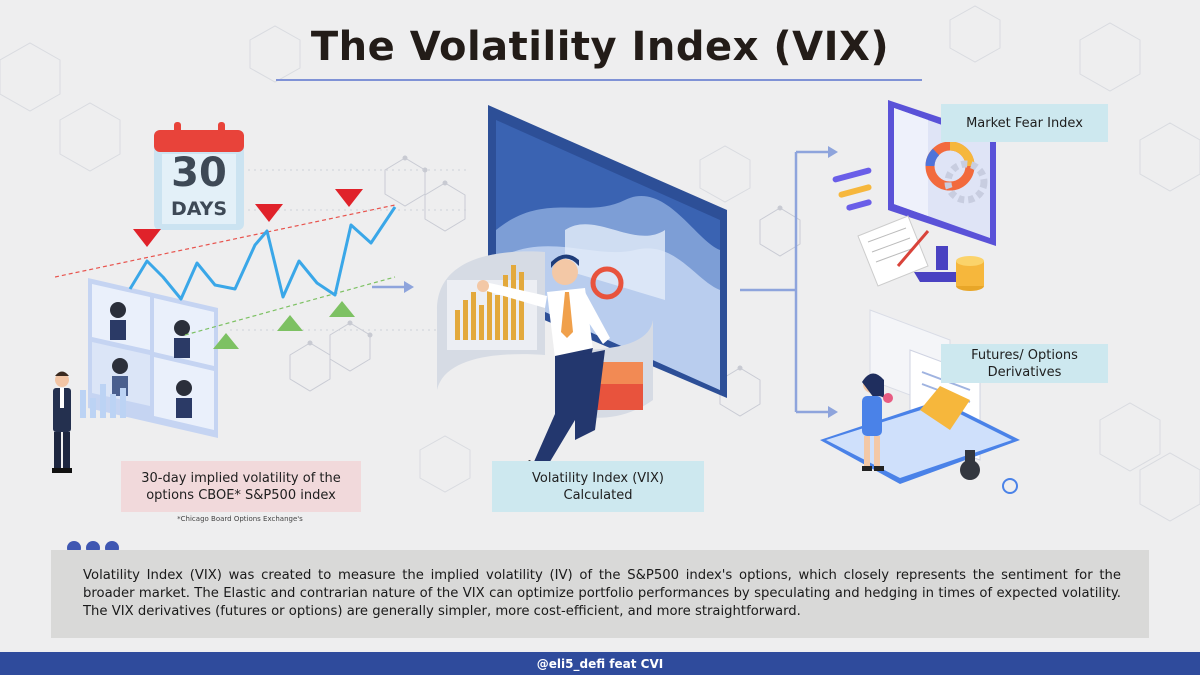 The height and width of the screenshot is (675, 1200). What do you see at coordinates (199, 209) in the screenshot?
I see `calendar-unit: DAYS` at bounding box center [199, 209].